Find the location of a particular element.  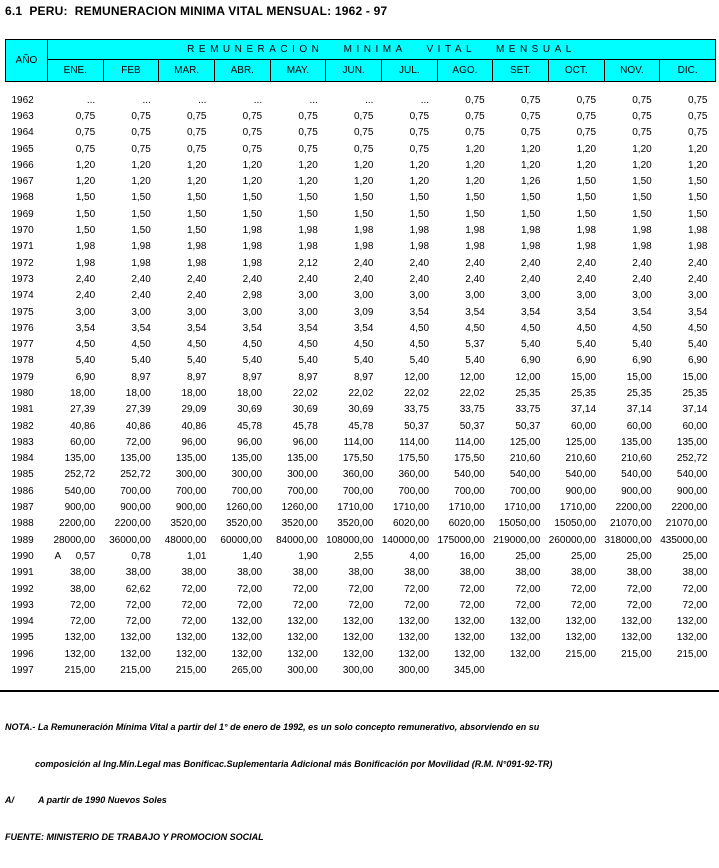

cell-value: 1260,00 is located at coordinates (244, 508).